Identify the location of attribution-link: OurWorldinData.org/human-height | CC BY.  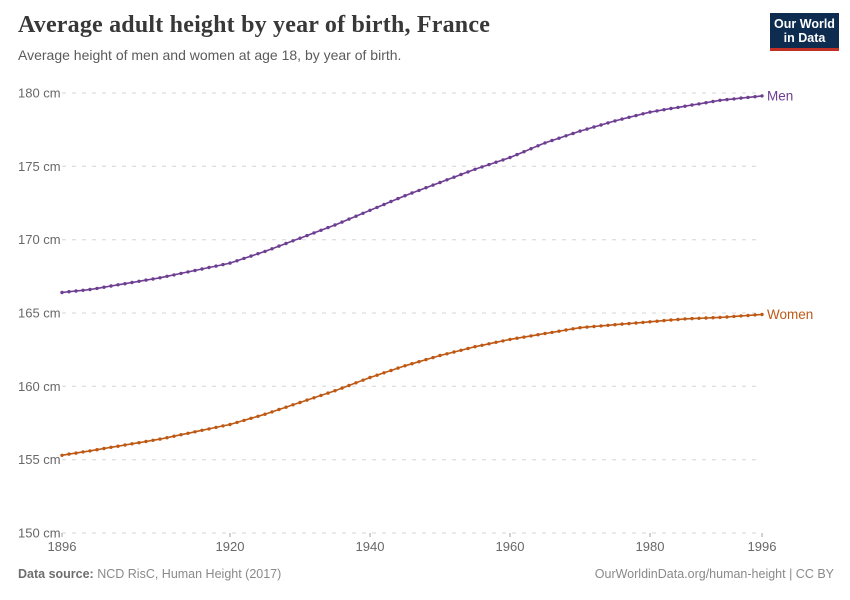
(714, 574).